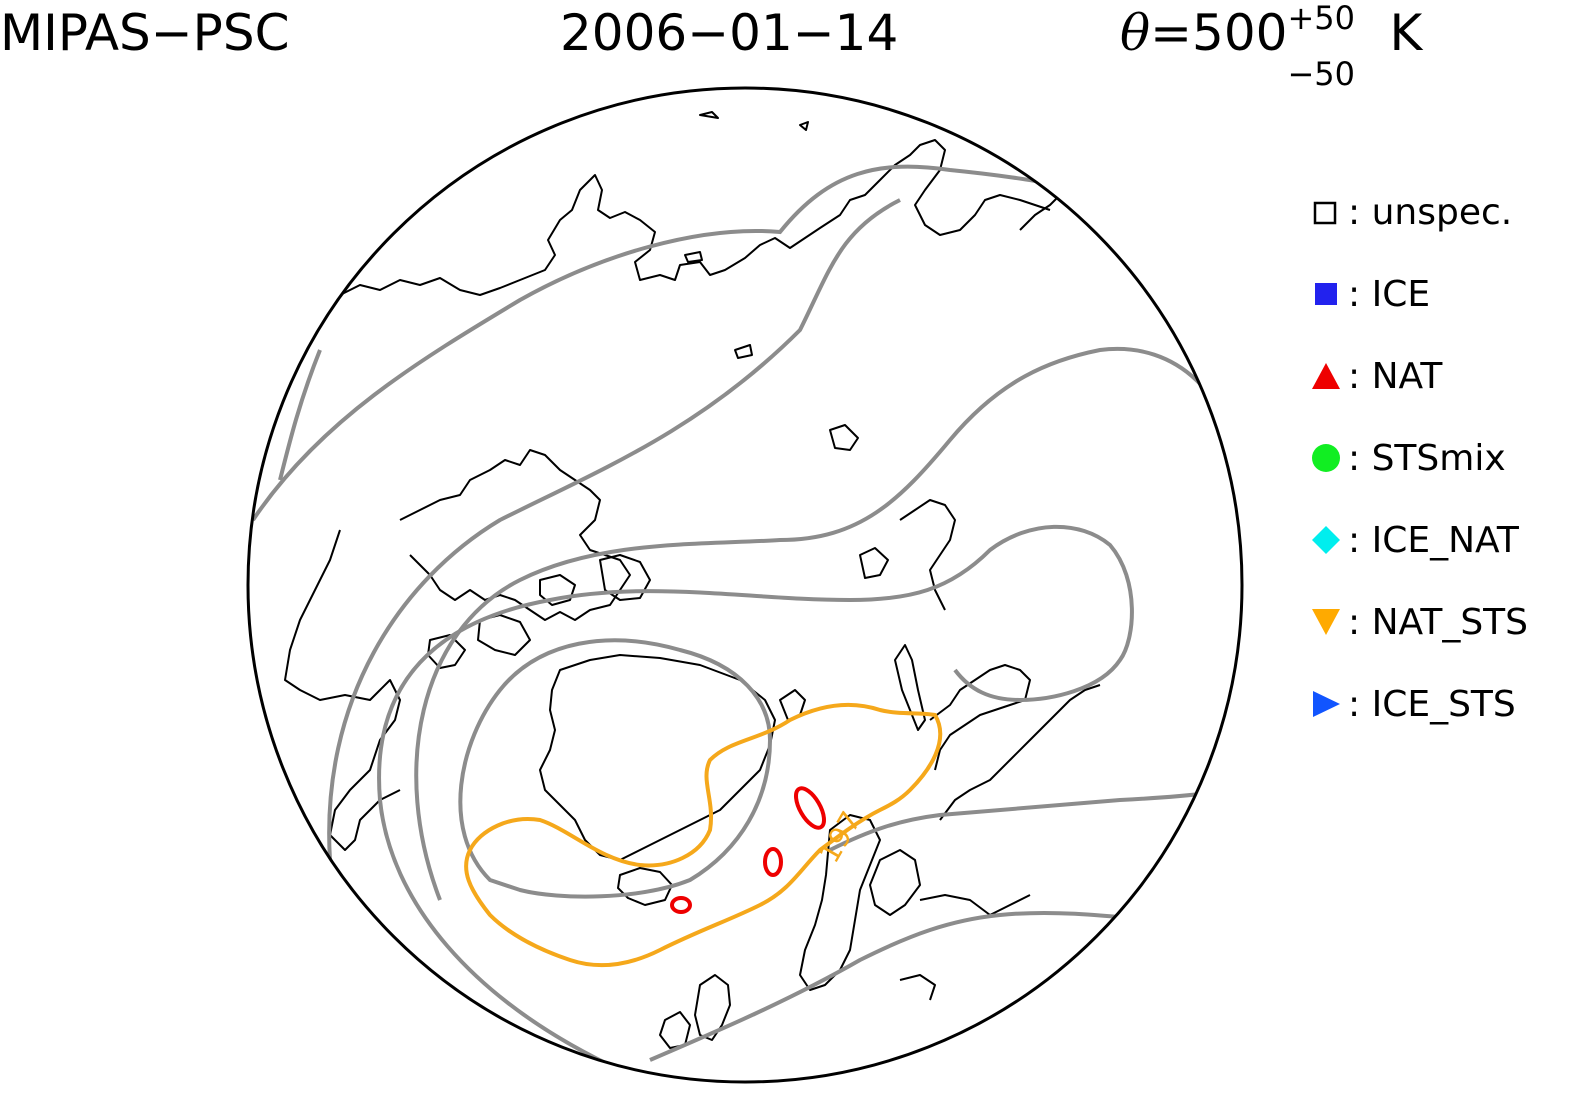  I want to click on gray-contour-f, so click(615, 768).